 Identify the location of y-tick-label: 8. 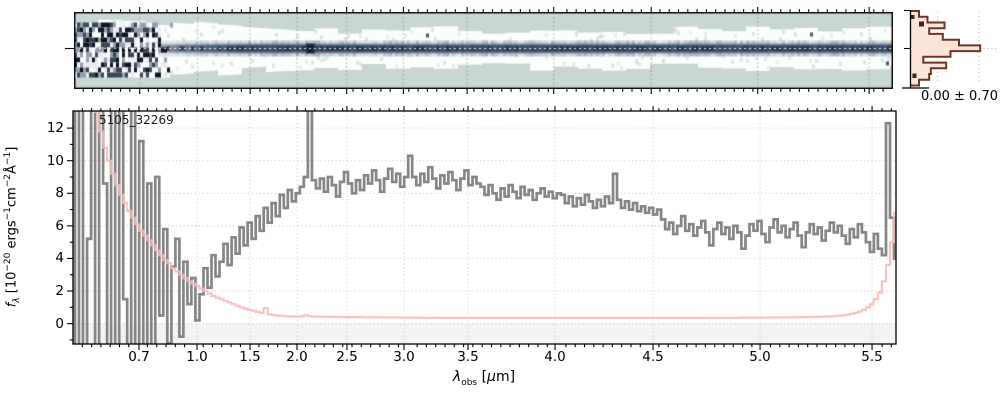
(59, 193).